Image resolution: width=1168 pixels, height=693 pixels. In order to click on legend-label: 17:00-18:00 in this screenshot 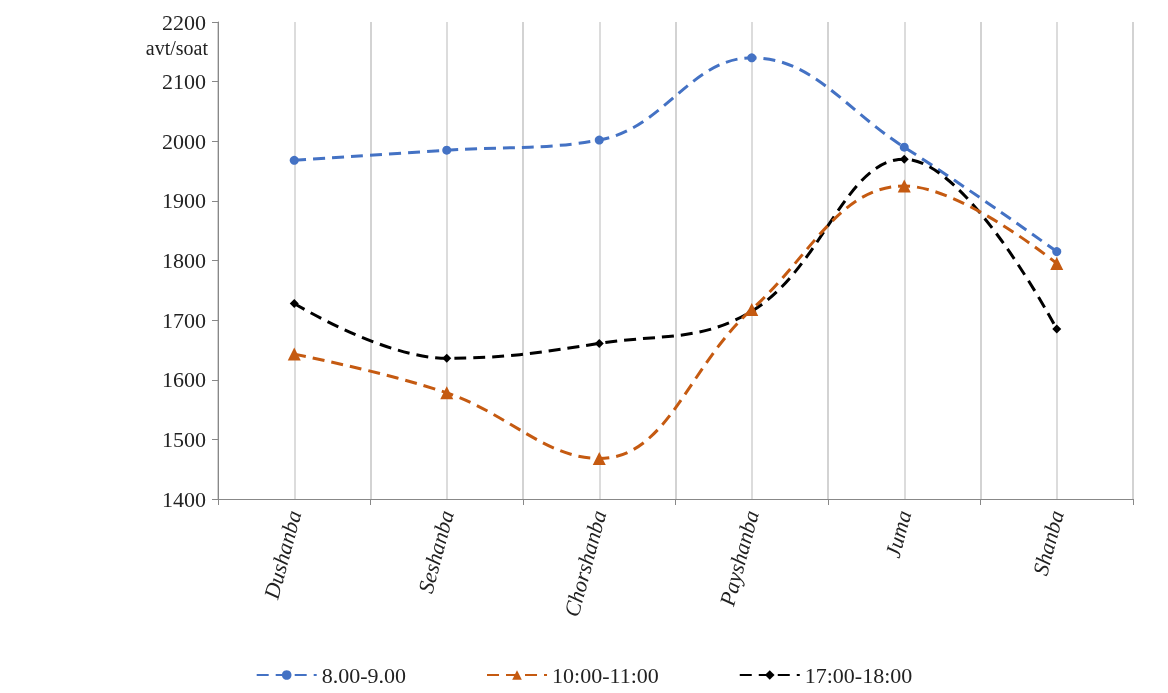, I will do `click(858, 675)`.